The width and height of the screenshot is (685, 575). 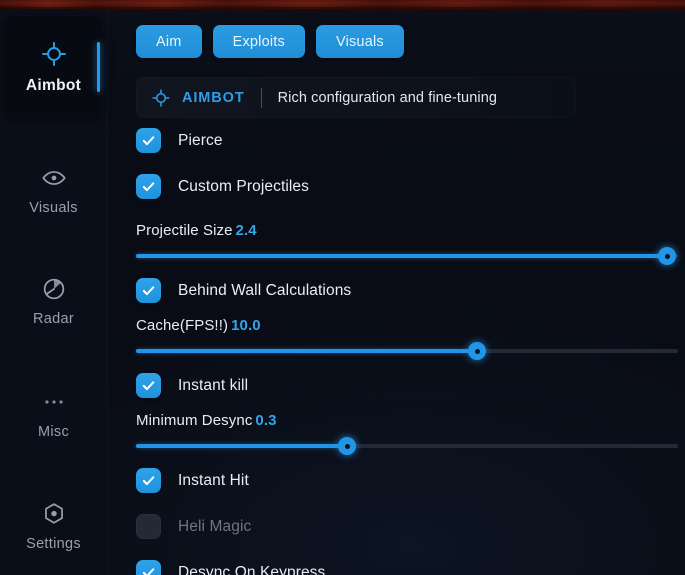 What do you see at coordinates (148, 567) in the screenshot?
I see `checkbox-desync-on-keypress` at bounding box center [148, 567].